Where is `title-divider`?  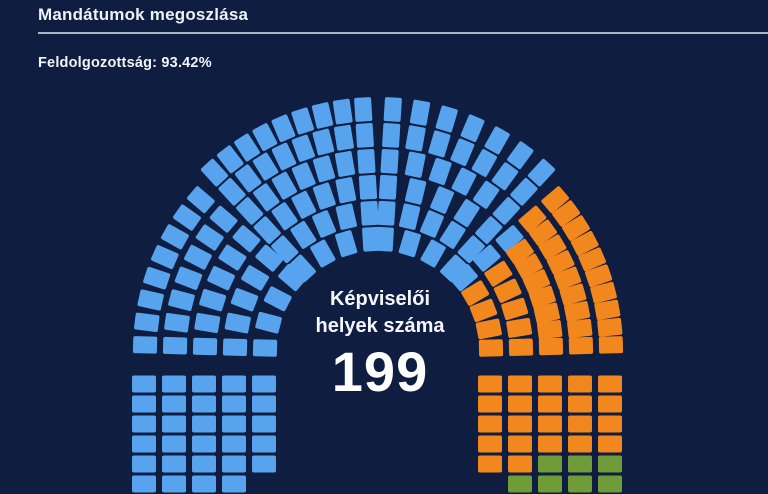
title-divider is located at coordinates (403, 33).